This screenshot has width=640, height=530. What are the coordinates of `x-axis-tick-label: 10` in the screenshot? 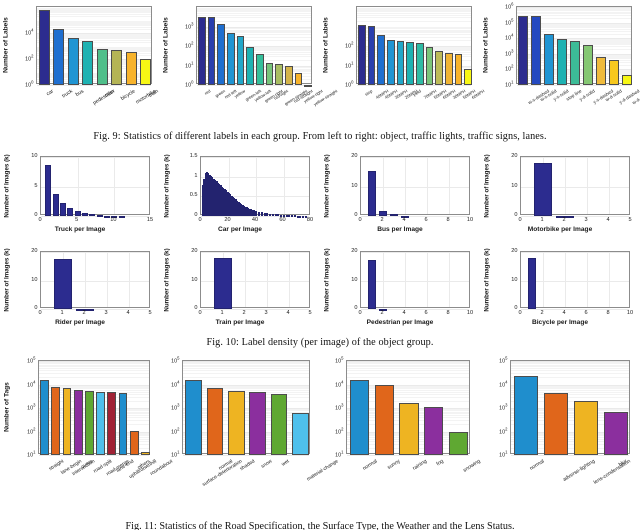 It's located at (470, 220).